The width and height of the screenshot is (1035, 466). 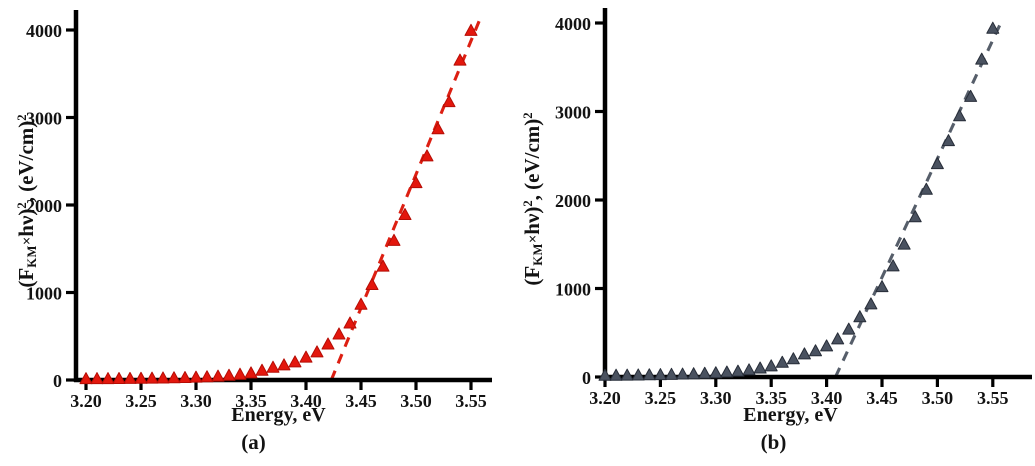 What do you see at coordinates (278, 415) in the screenshot?
I see `x-axis-label-a: Energy, eV` at bounding box center [278, 415].